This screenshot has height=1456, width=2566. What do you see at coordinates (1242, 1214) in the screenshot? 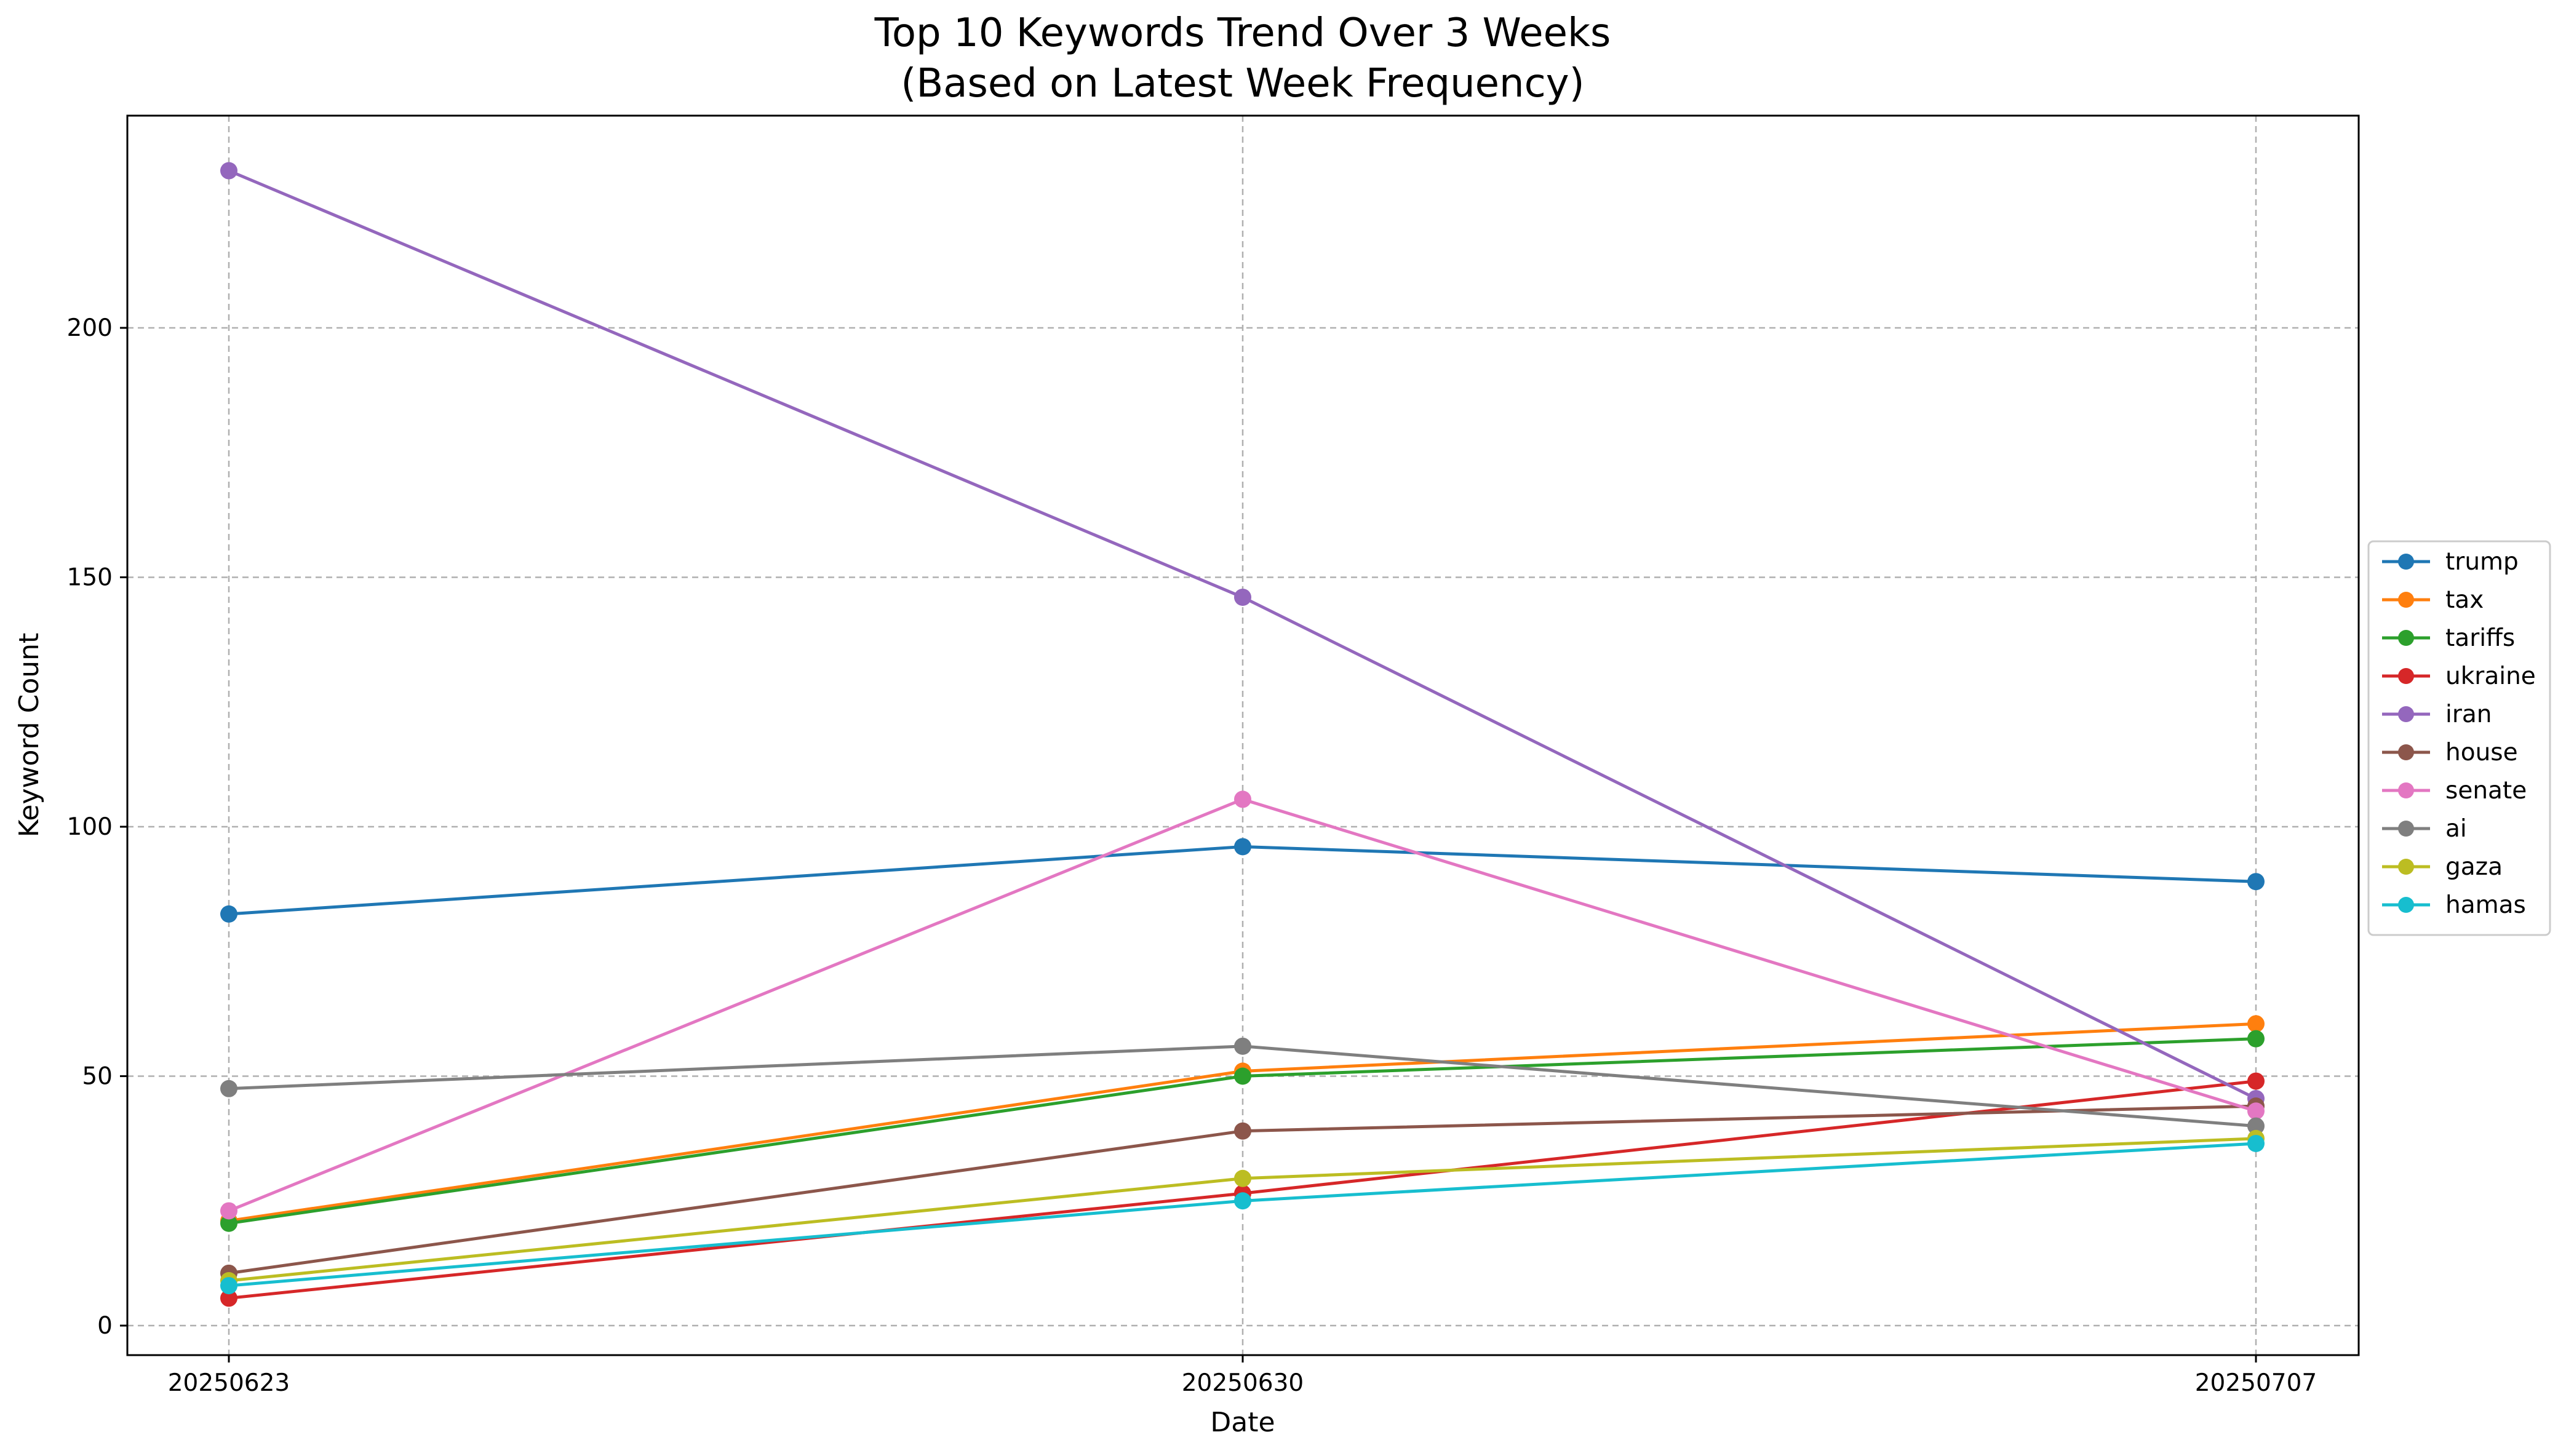
I see `series-hamas` at bounding box center [1242, 1214].